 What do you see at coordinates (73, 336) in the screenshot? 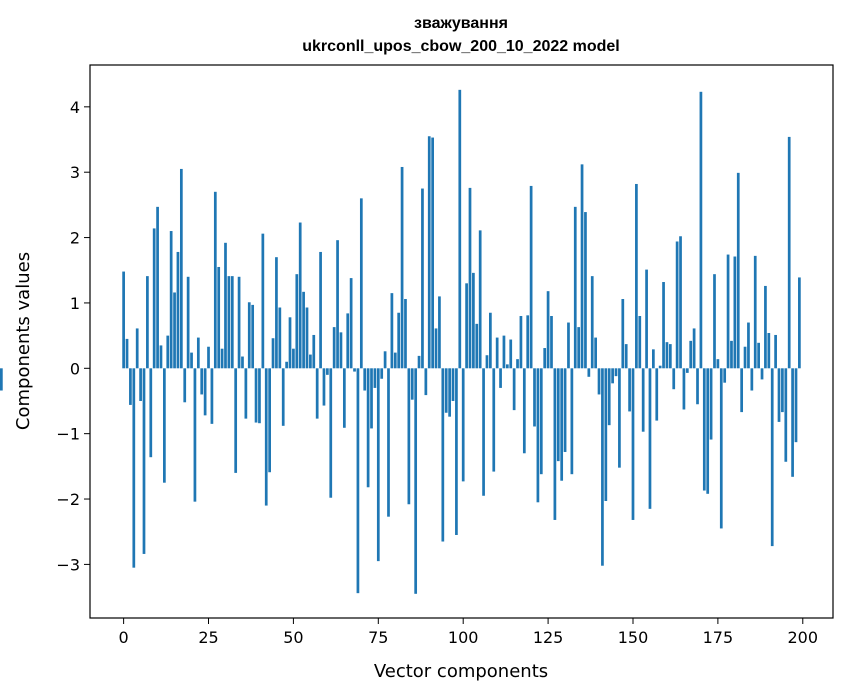
I see `y-axis-ticks: −3 −2 −1 0 1 2 3 4` at bounding box center [73, 336].